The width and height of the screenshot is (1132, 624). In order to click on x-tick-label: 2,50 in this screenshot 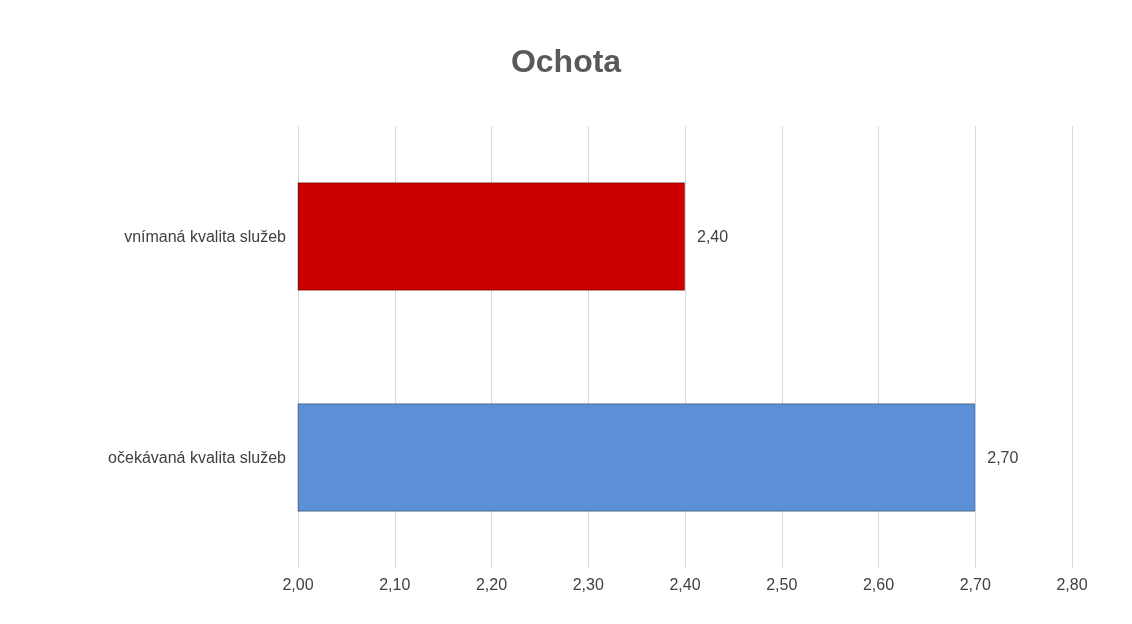, I will do `click(782, 584)`.